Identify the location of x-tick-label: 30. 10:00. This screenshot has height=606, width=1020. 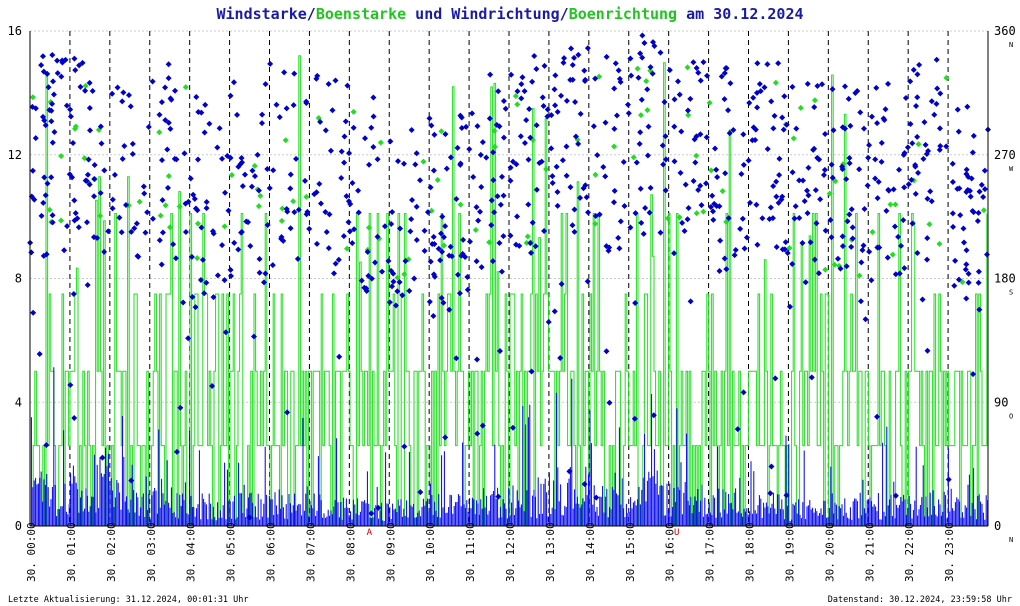
(430, 552).